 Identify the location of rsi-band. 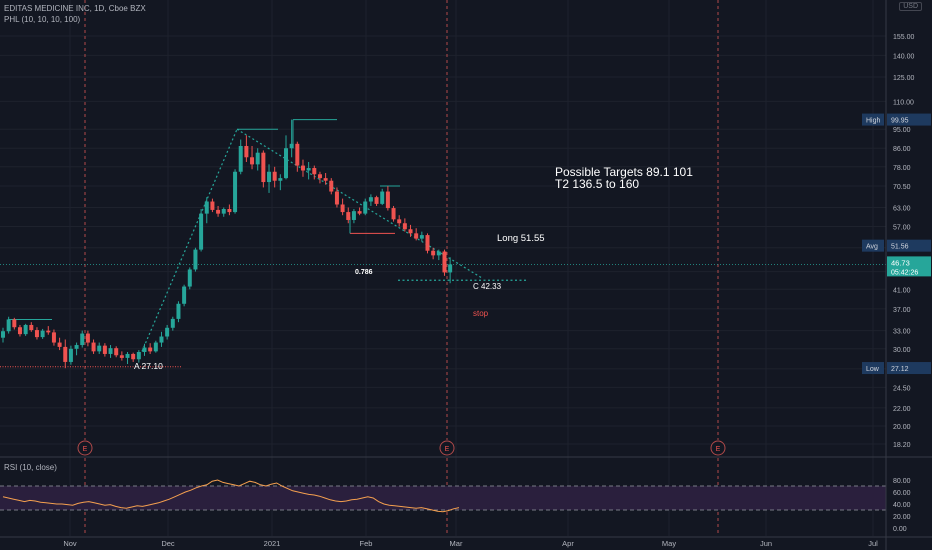
(443, 498).